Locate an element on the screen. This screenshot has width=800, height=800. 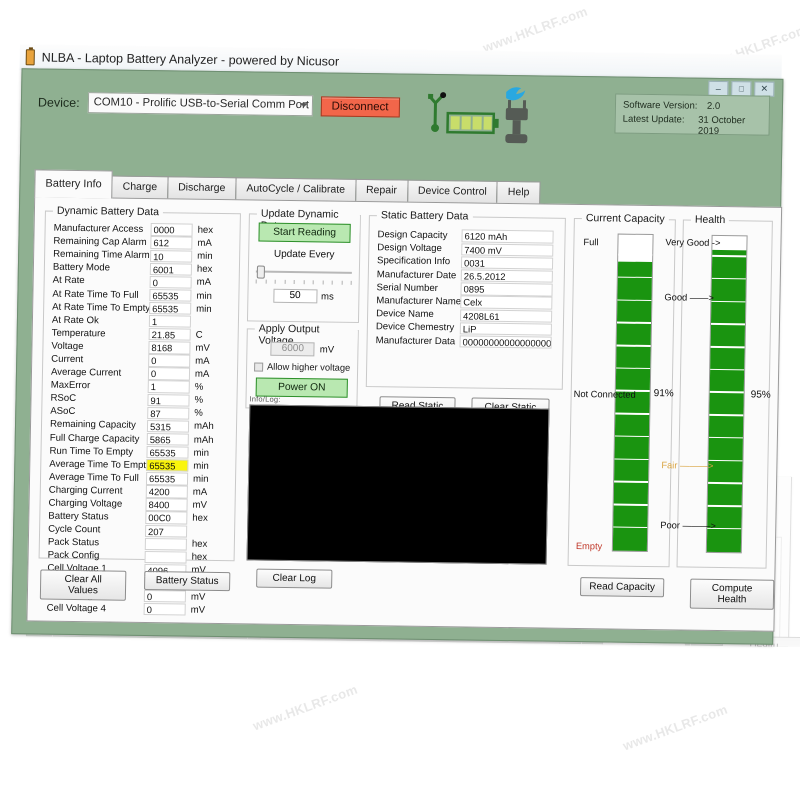
dynamic-data-row-label: At Rate Time To Full is located at coordinates (95, 294).